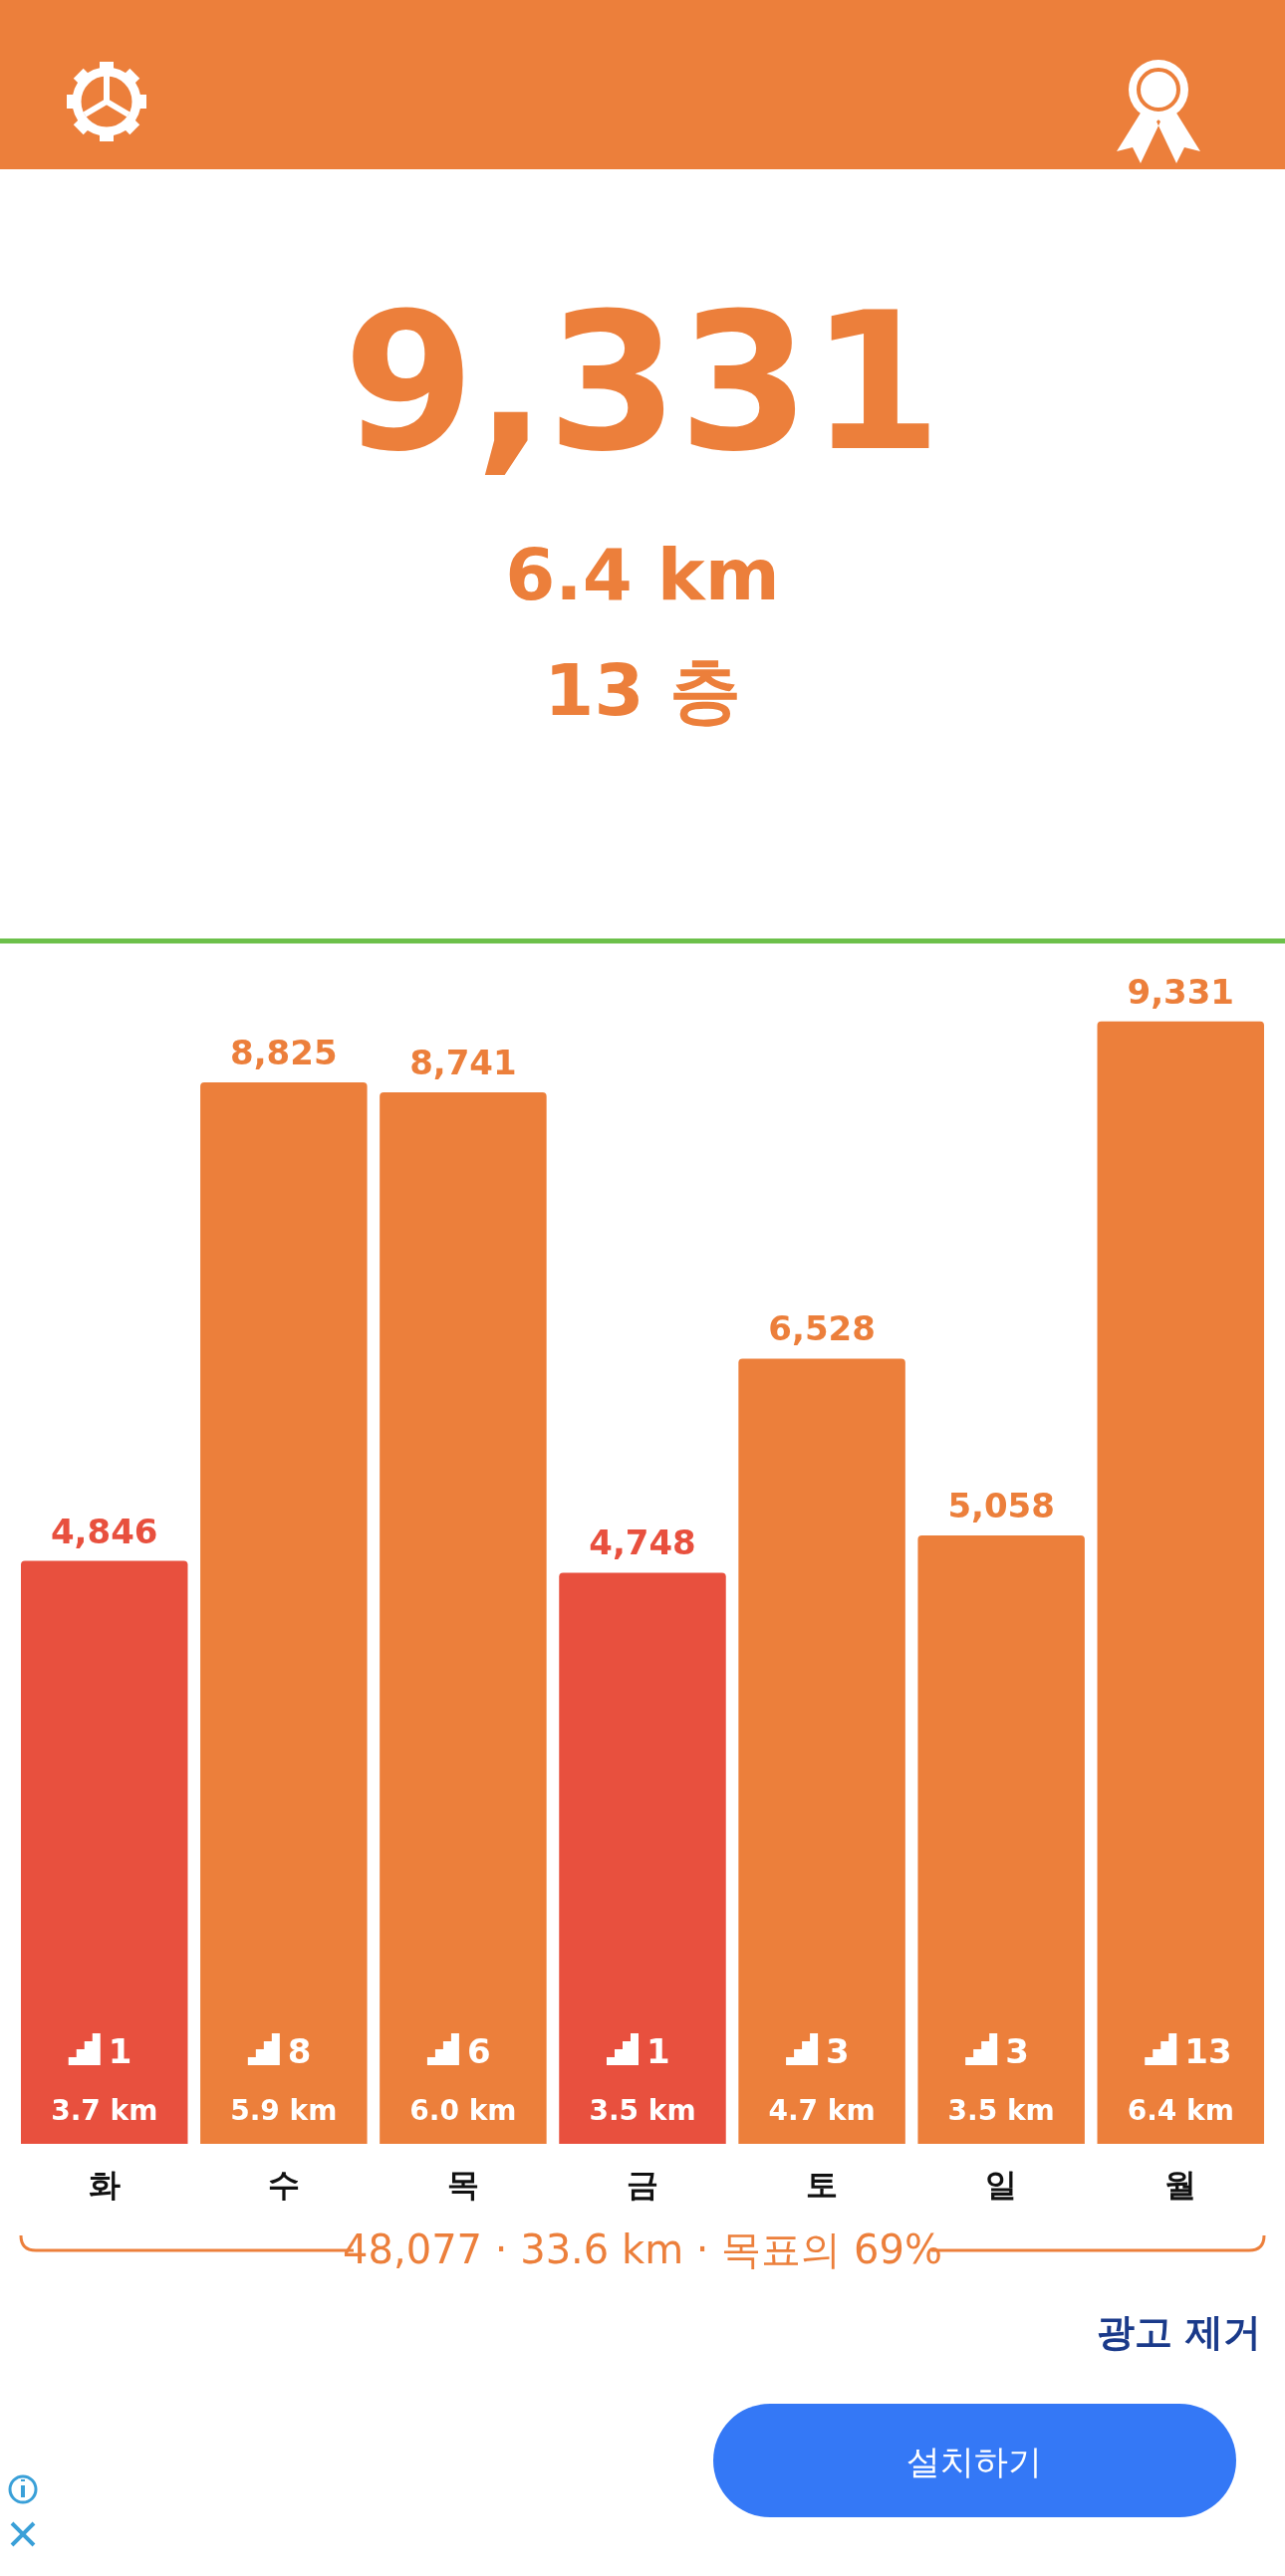 This screenshot has width=1285, height=2576. What do you see at coordinates (1180, 2185) in the screenshot?
I see `x-tick-label: 월` at bounding box center [1180, 2185].